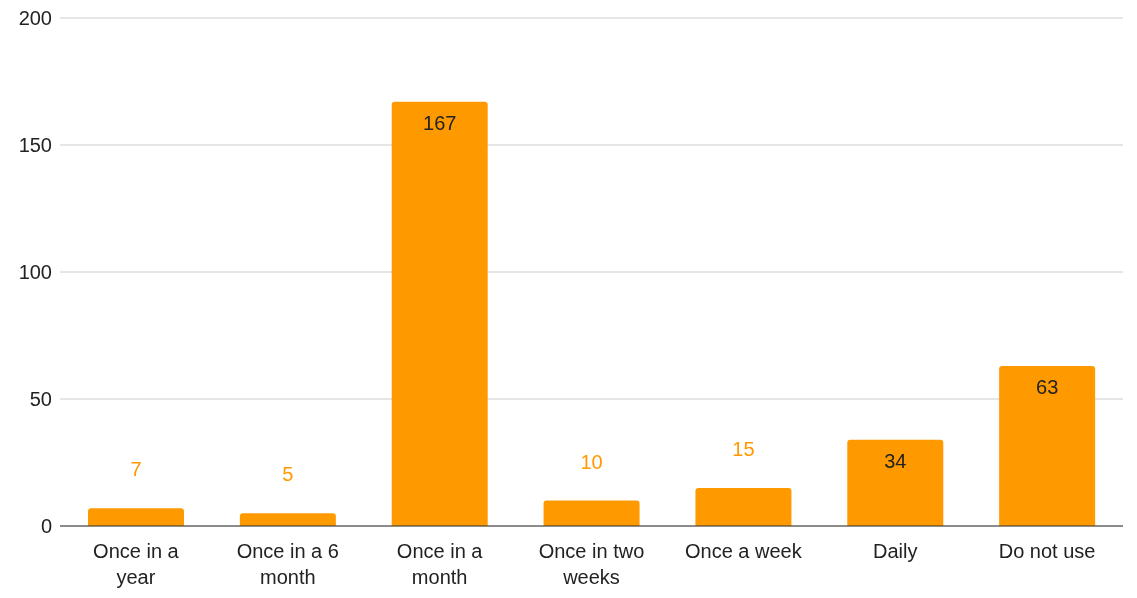 The height and width of the screenshot is (598, 1137). I want to click on x-tick-label: Daily, so click(895, 551).